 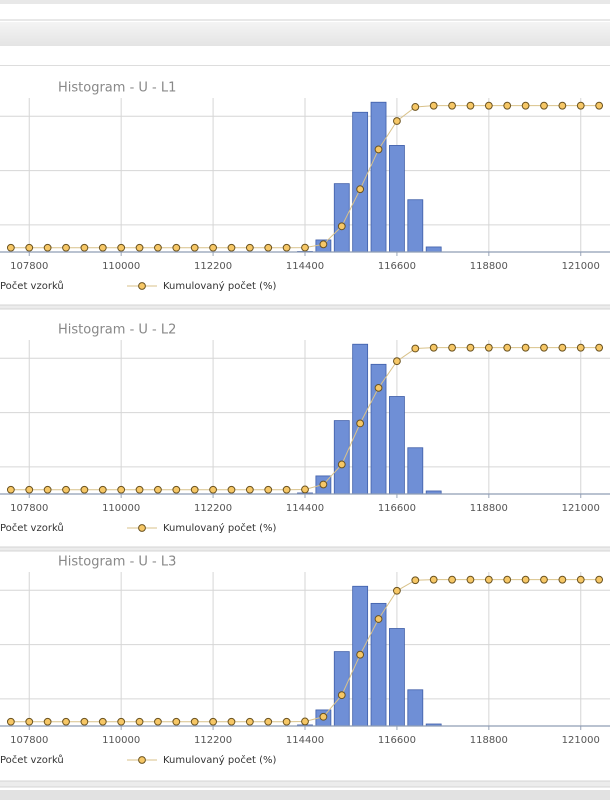 What do you see at coordinates (121, 508) in the screenshot?
I see `x-tick-label: 110000` at bounding box center [121, 508].